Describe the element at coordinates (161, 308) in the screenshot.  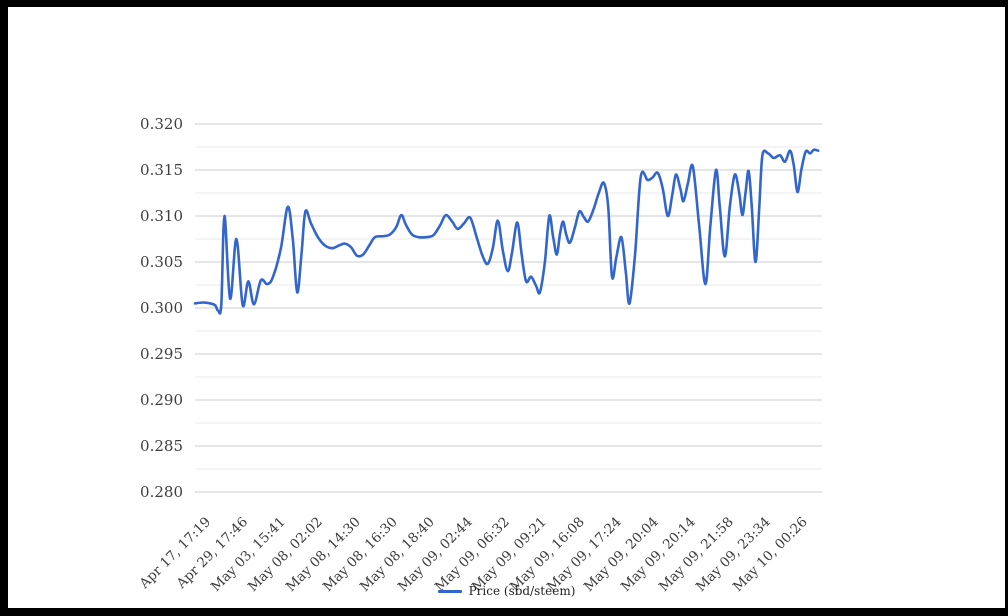
I see `y-axis-tick-label: 0.300` at that location.